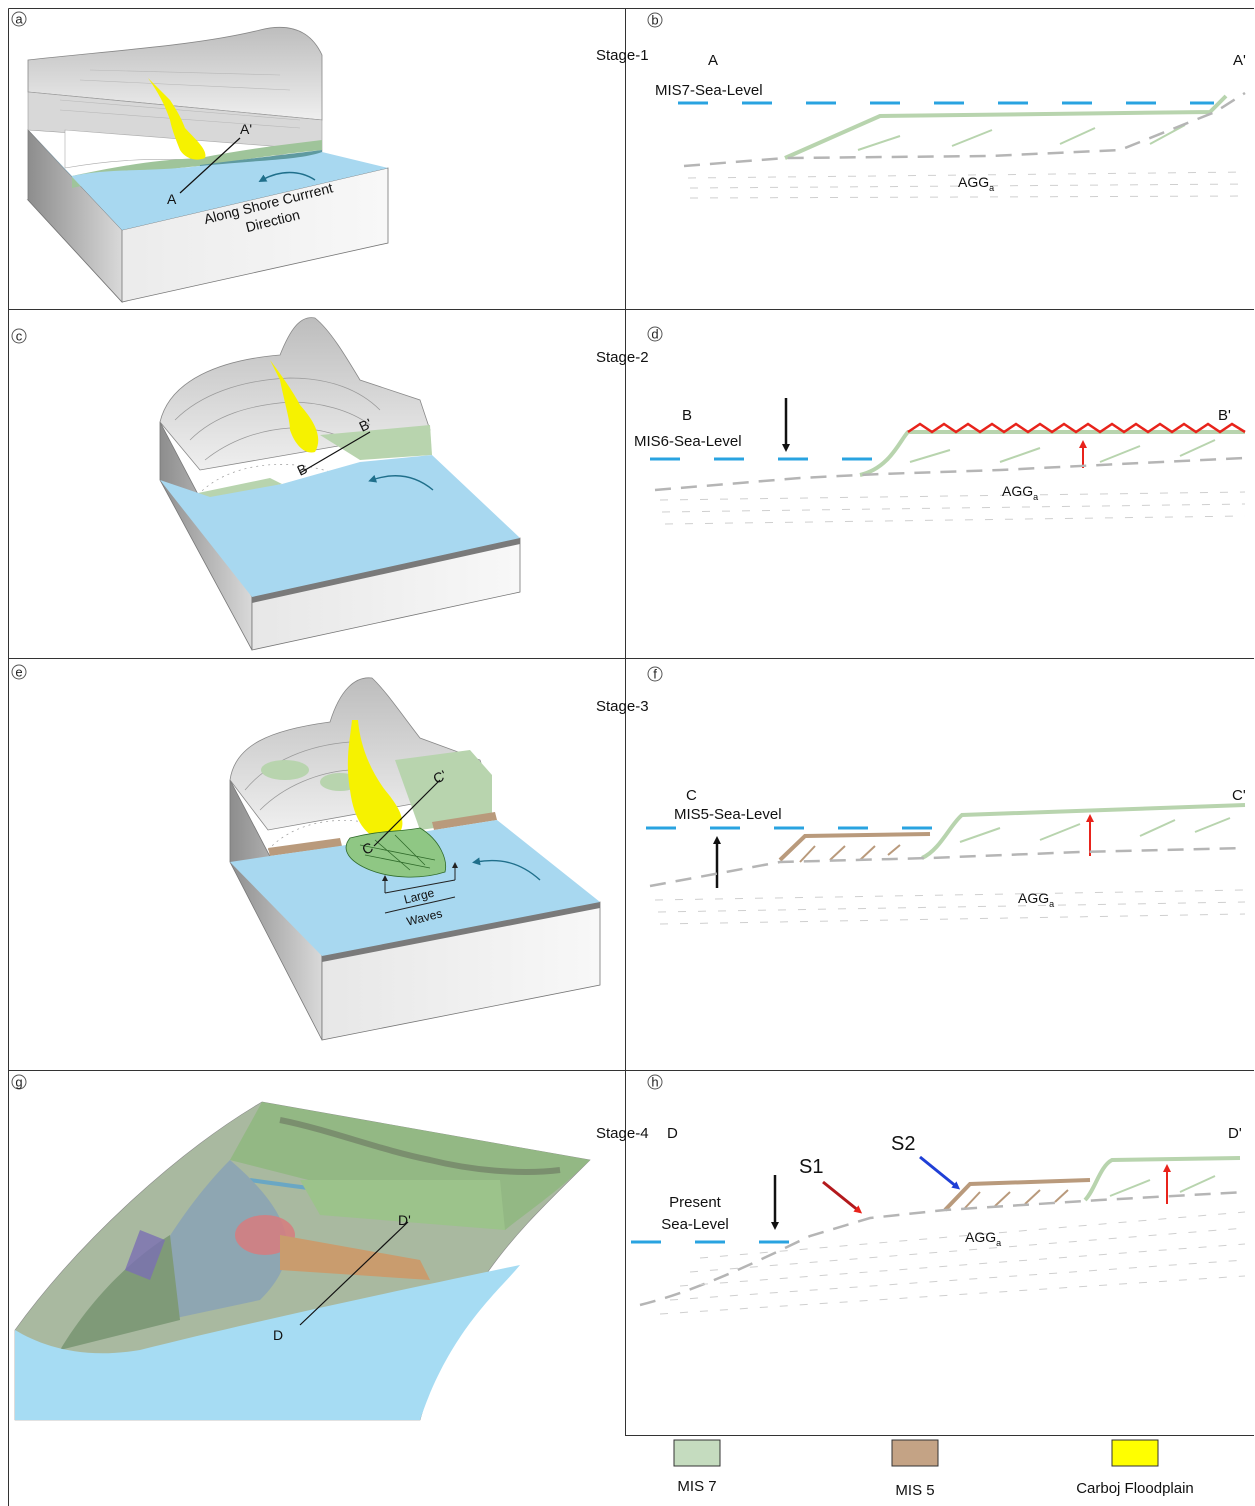 The height and width of the screenshot is (1506, 1255). I want to click on panel-c-tag-circle, so click(19, 336).